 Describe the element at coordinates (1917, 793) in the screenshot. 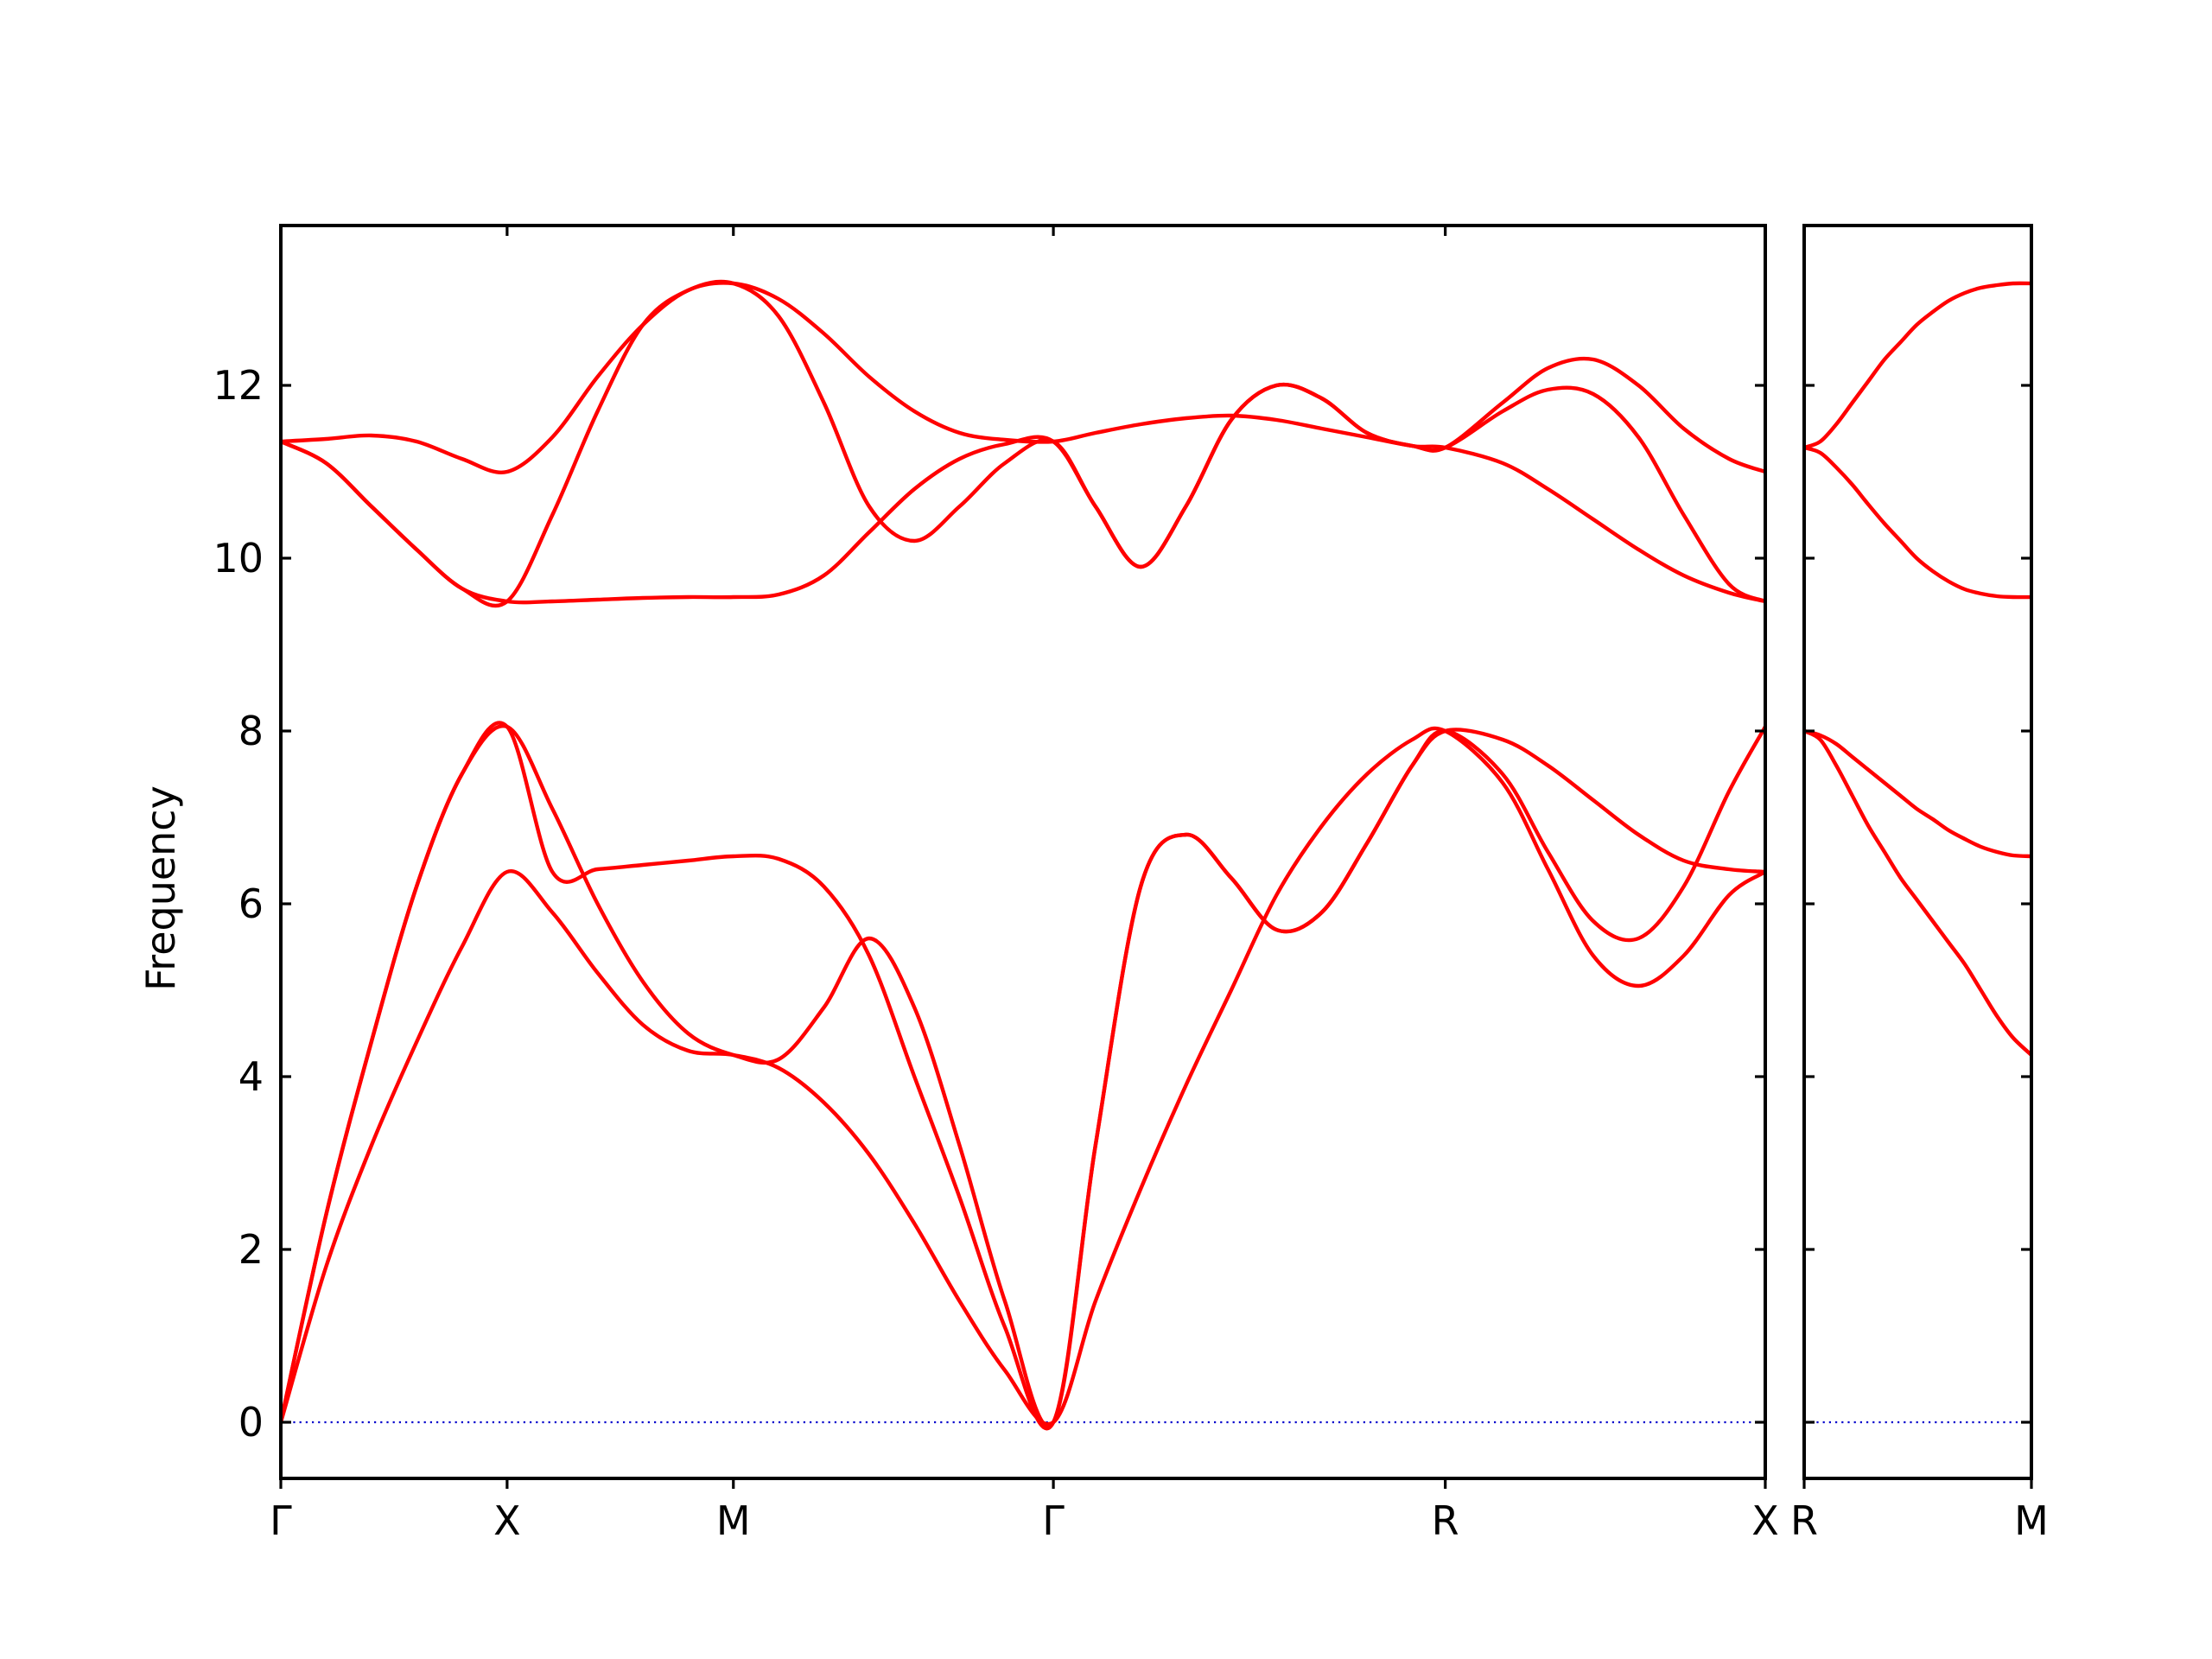

I see `band-2-line` at that location.